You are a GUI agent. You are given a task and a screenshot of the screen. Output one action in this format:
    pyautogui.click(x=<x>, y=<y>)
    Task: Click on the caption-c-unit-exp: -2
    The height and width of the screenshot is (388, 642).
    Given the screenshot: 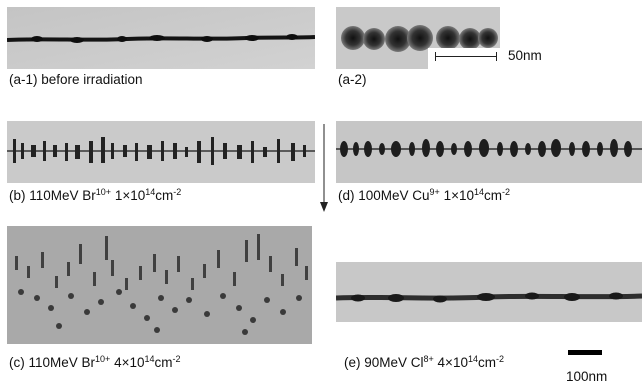 What is the action you would take?
    pyautogui.click(x=176, y=359)
    